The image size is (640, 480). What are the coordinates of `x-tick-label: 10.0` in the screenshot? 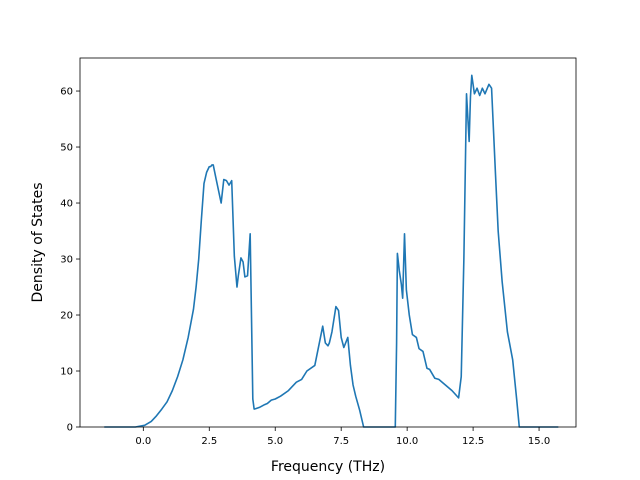 It's located at (407, 441).